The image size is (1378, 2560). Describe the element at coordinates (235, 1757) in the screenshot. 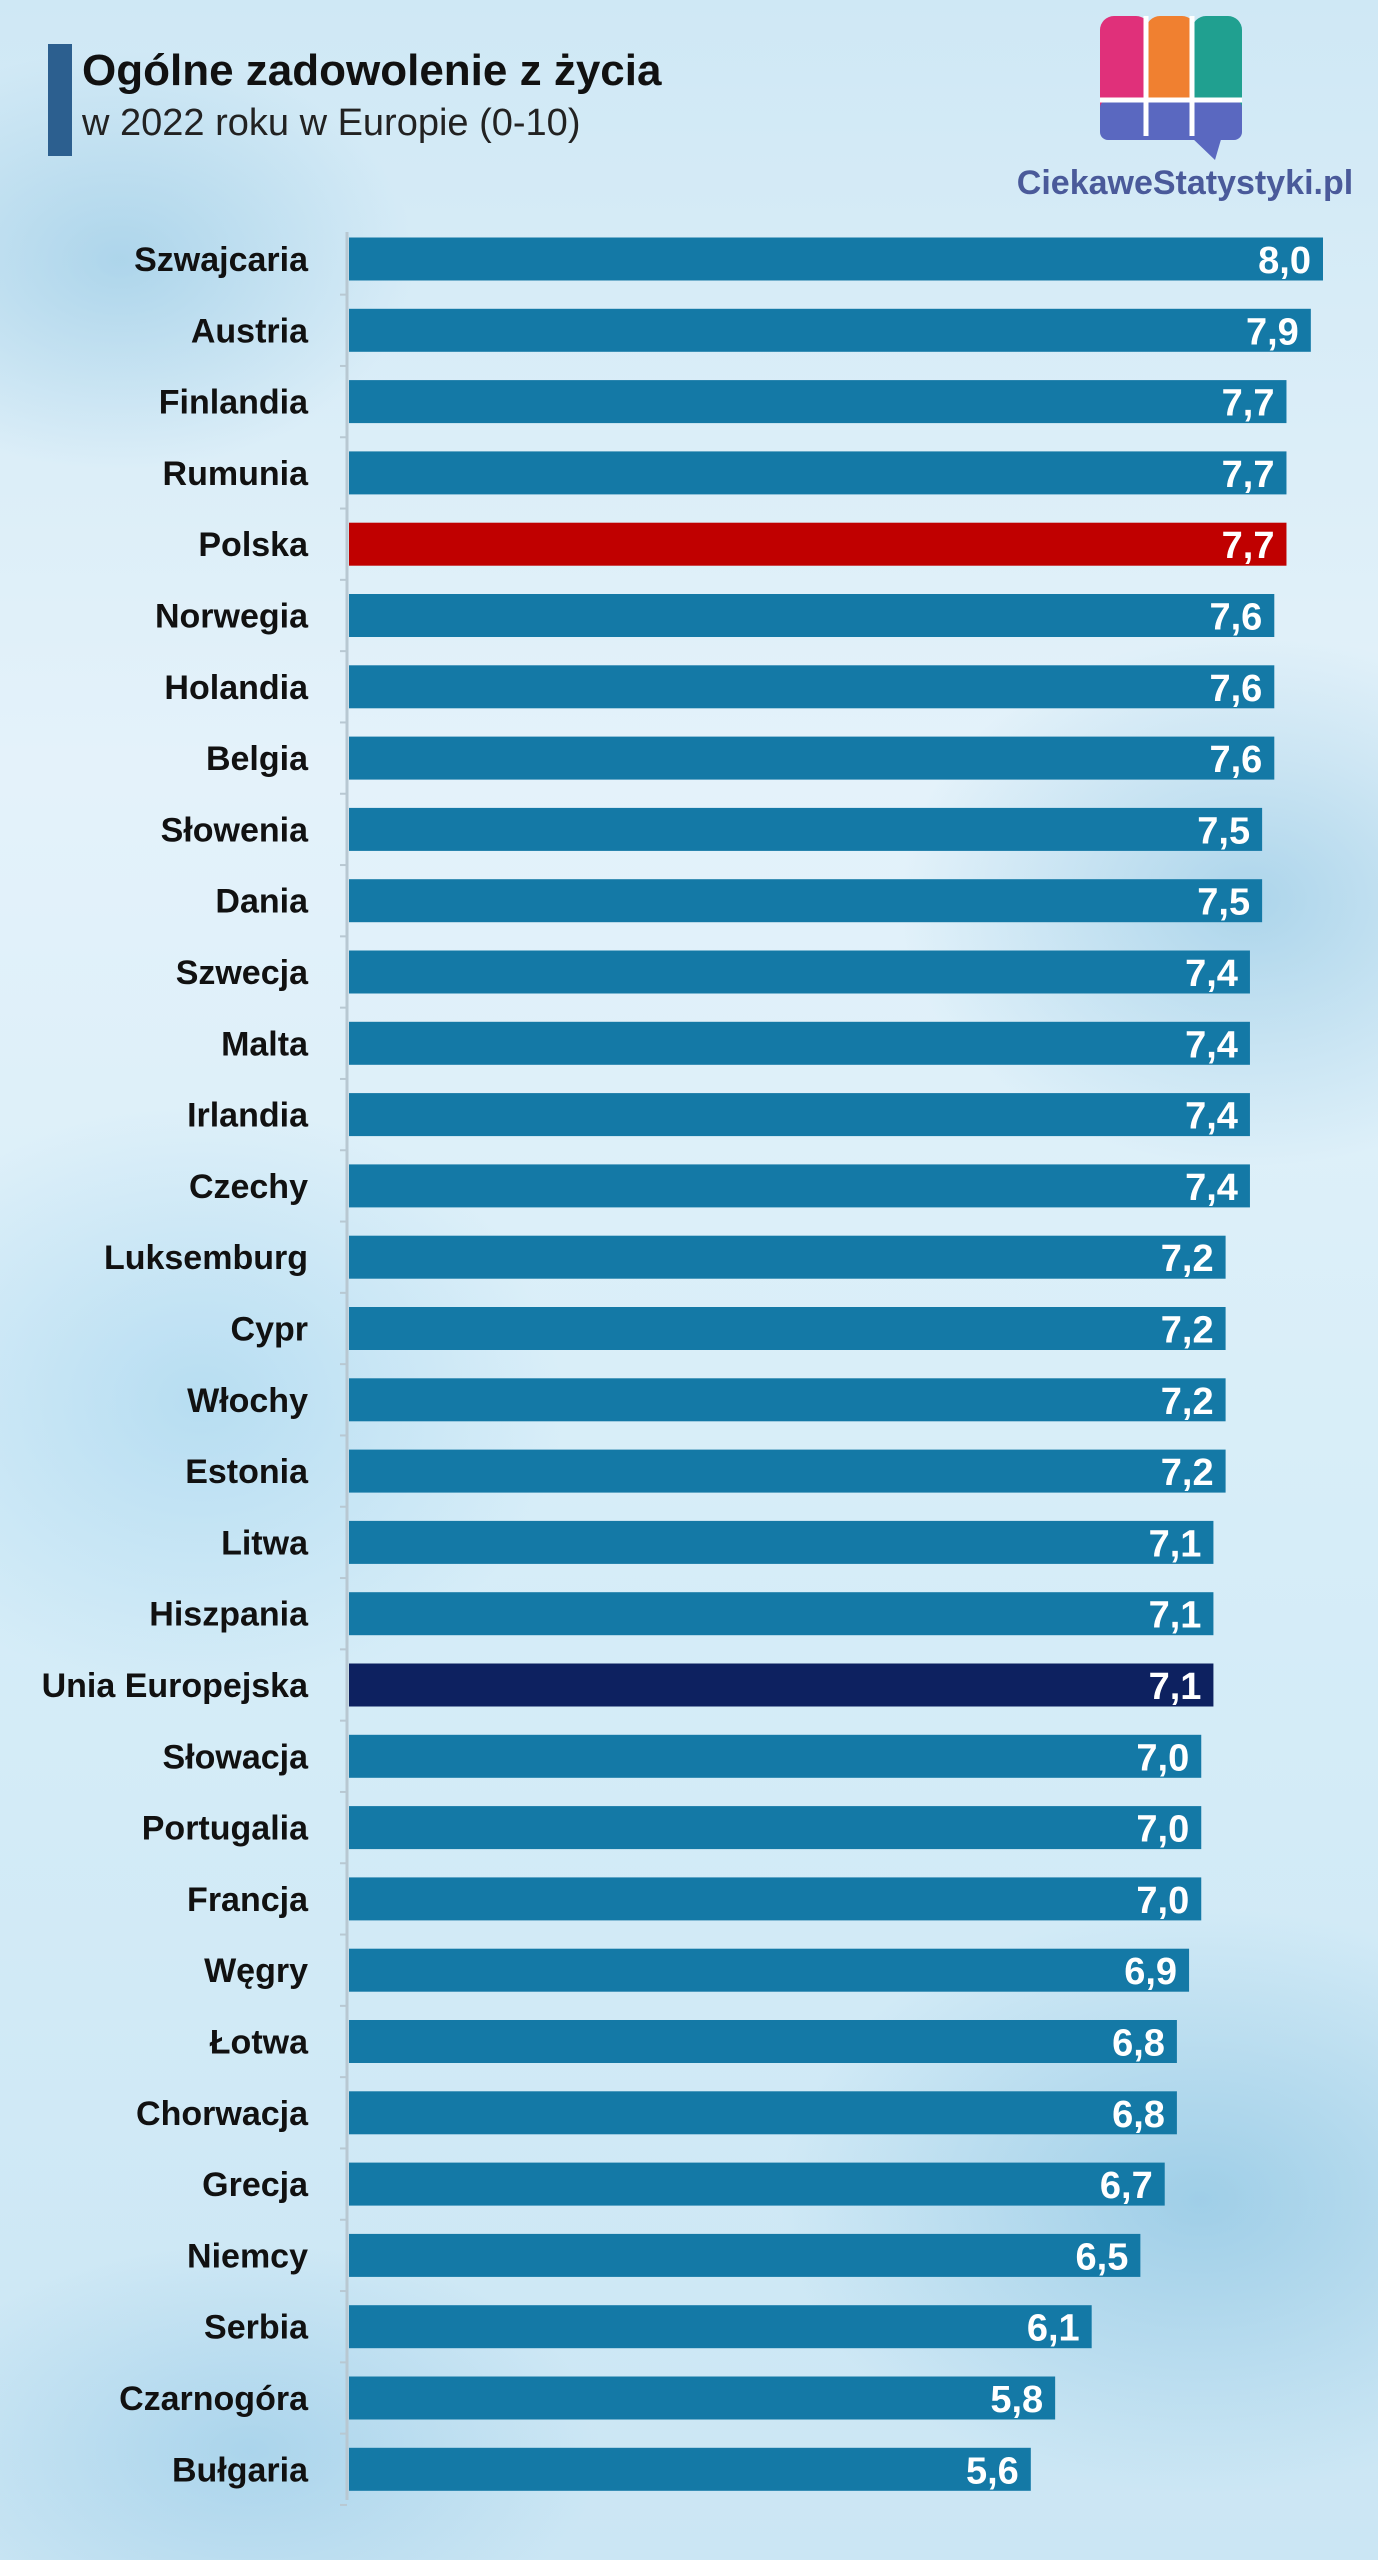

I see `category-label: Słowacja` at that location.